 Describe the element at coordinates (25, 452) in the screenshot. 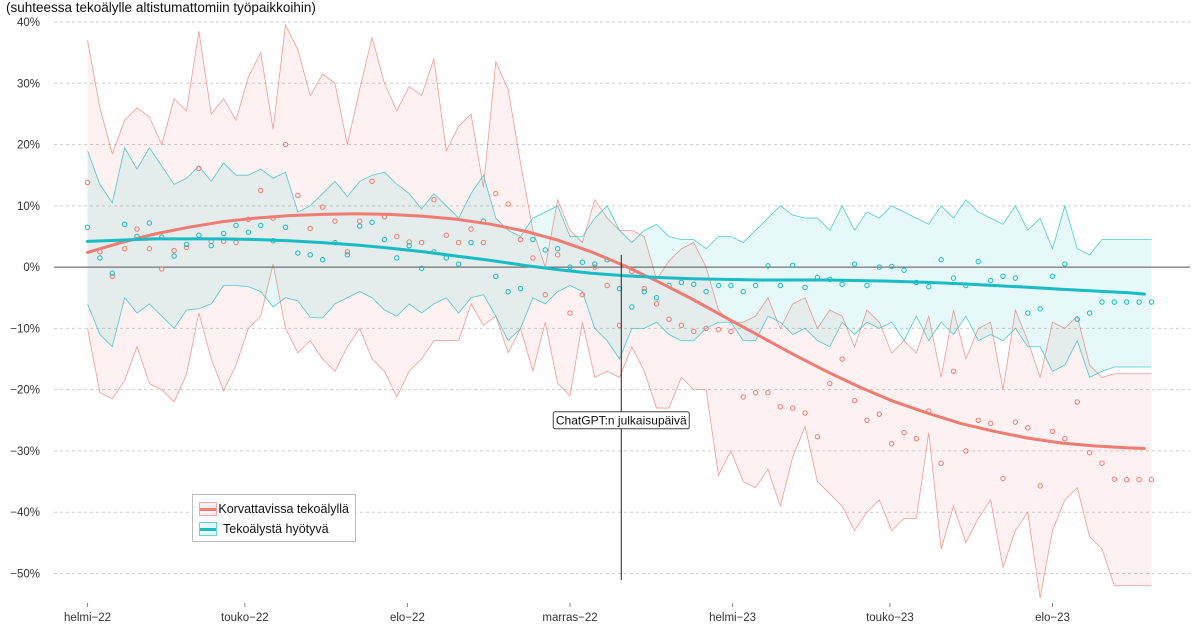

I see `y-tick-label: −30%` at that location.